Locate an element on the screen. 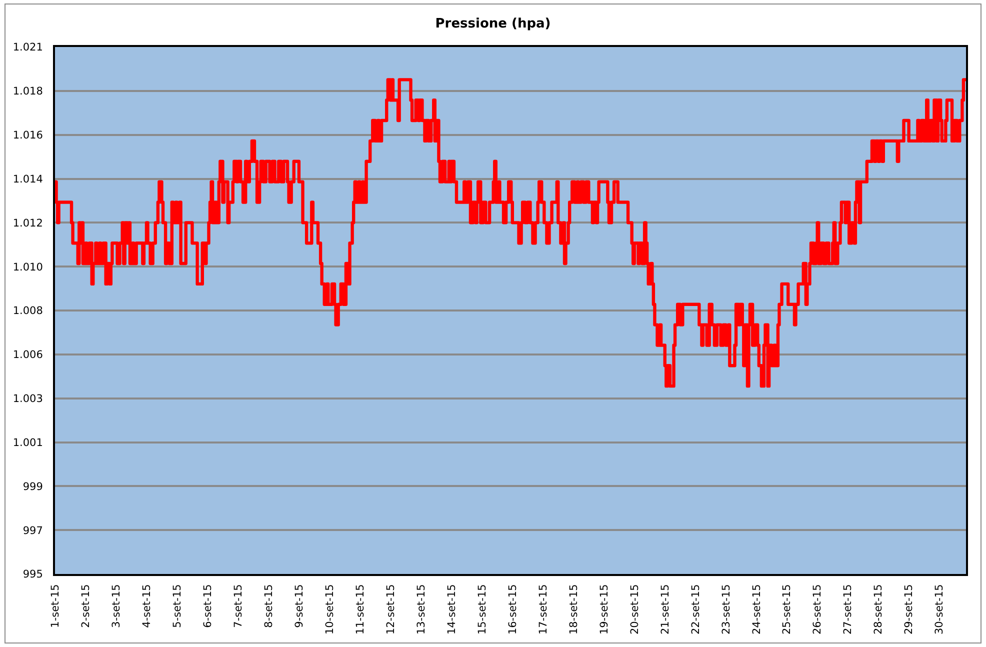 This screenshot has width=986, height=647. y-tick-label: 1.001 is located at coordinates (27, 442).